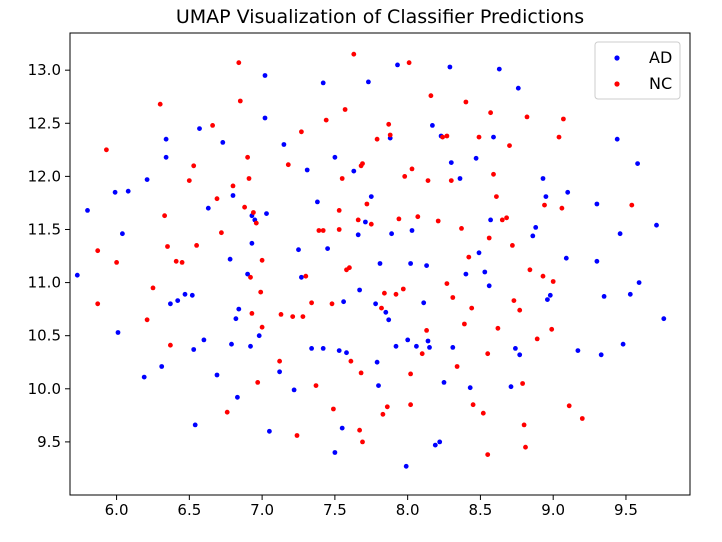 This screenshot has height=542, width=722. I want to click on y-tick-label: 9.5, so click(49, 442).